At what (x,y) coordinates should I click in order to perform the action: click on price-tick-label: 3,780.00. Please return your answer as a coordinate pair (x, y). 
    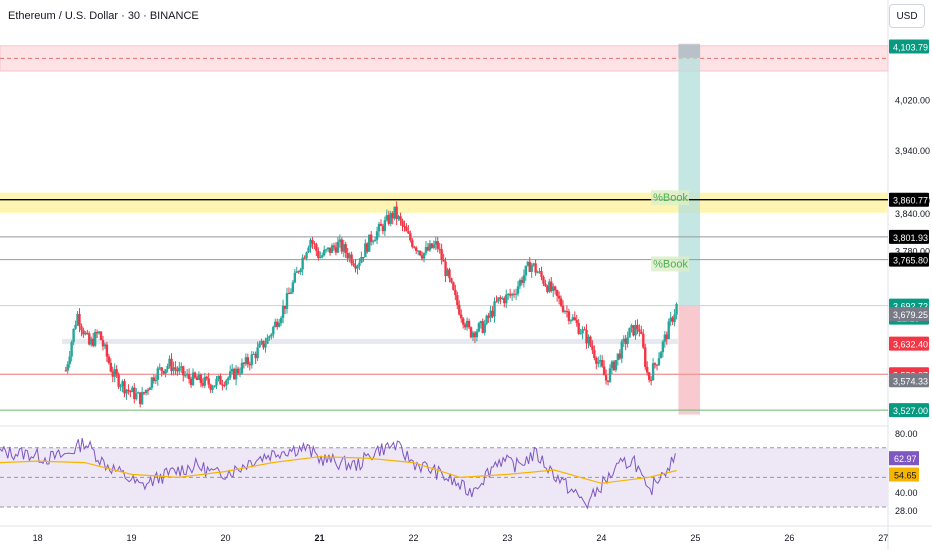
    Looking at the image, I should click on (912, 252).